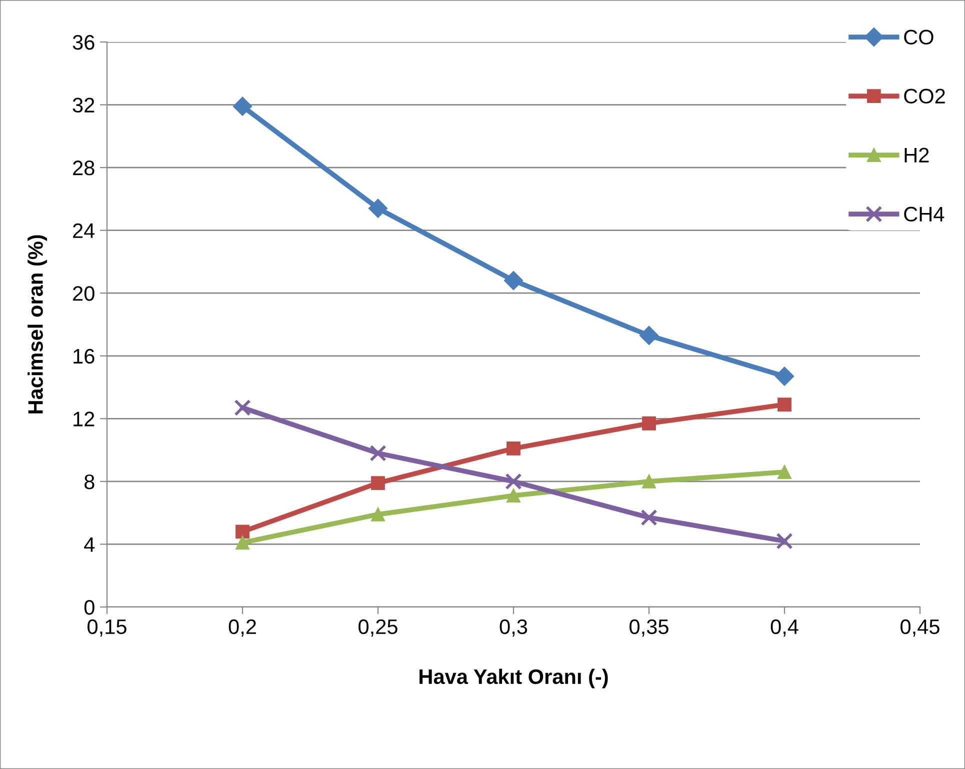  What do you see at coordinates (649, 628) in the screenshot?
I see `x-tick-label: 0,35` at bounding box center [649, 628].